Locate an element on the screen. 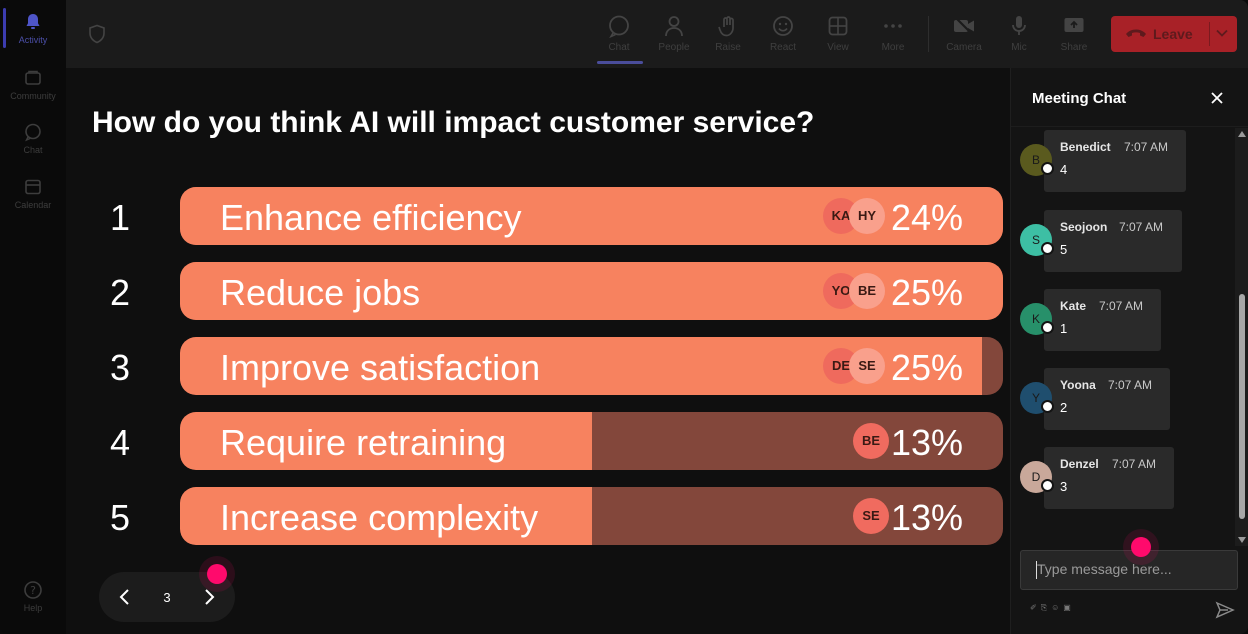 The height and width of the screenshot is (634, 1248). avatar: S is located at coordinates (1037, 240).